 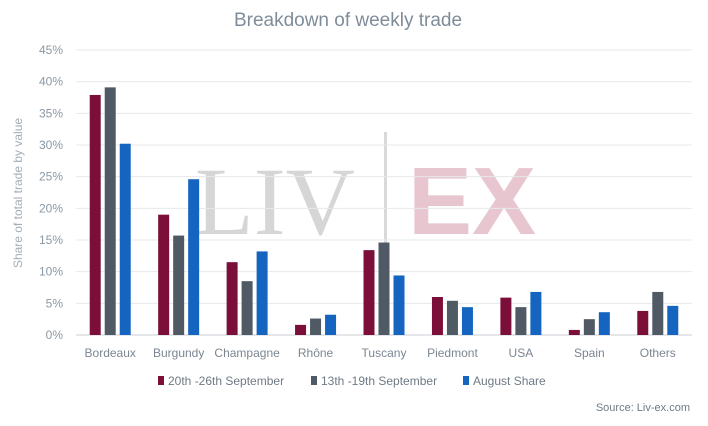 What do you see at coordinates (51, 82) in the screenshot?
I see `y-tick-label: 40%` at bounding box center [51, 82].